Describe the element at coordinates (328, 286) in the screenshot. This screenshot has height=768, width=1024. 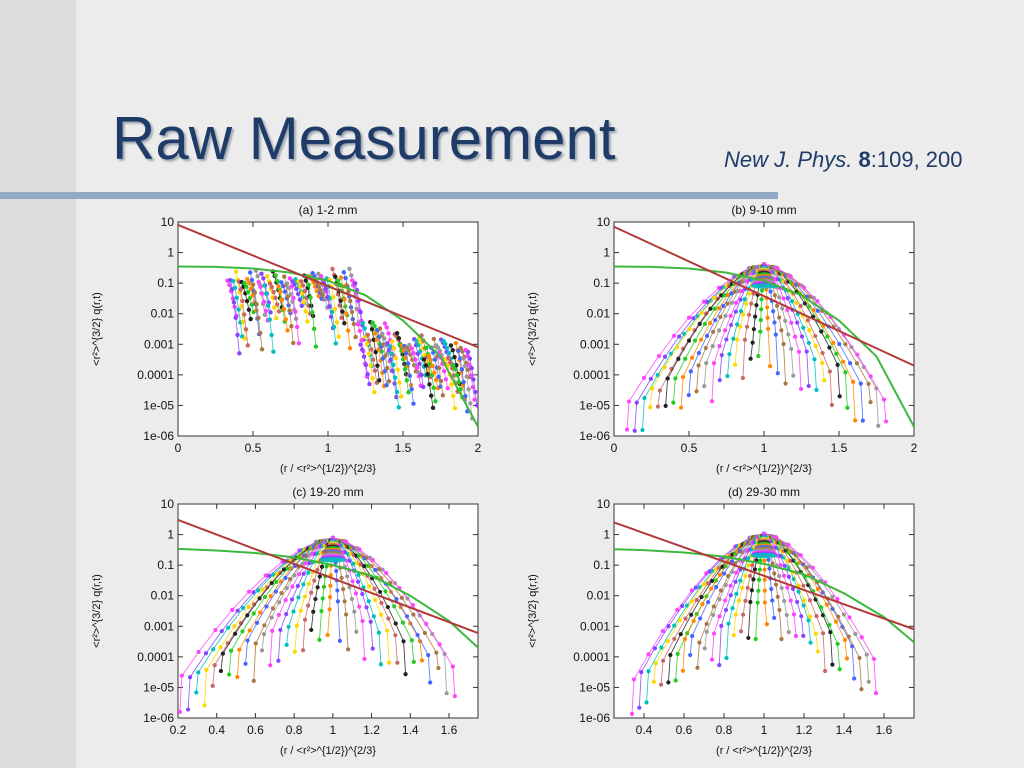
I see `power-law-fit-line` at that location.